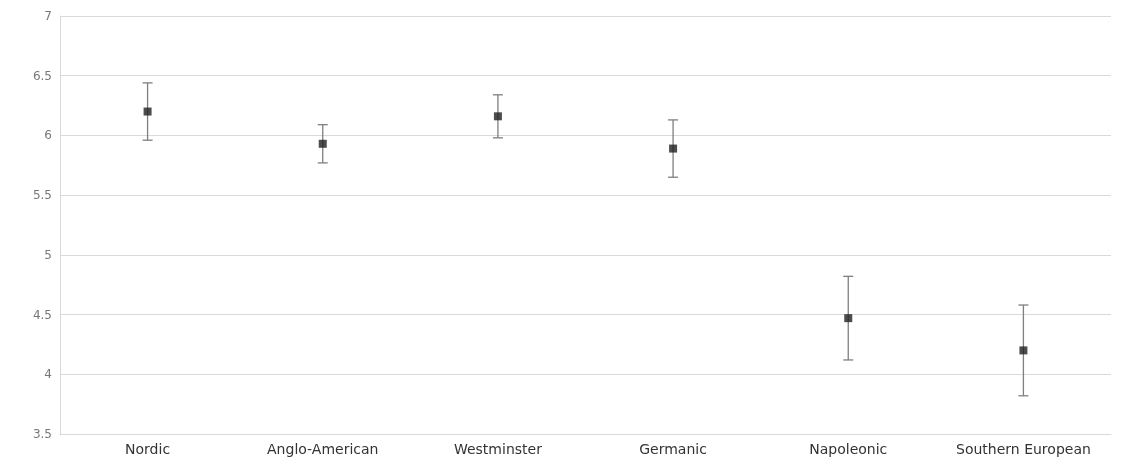 Image resolution: width=1123 pixels, height=474 pixels. Describe the element at coordinates (48, 16) in the screenshot. I see `y-tick-label: 7` at that location.